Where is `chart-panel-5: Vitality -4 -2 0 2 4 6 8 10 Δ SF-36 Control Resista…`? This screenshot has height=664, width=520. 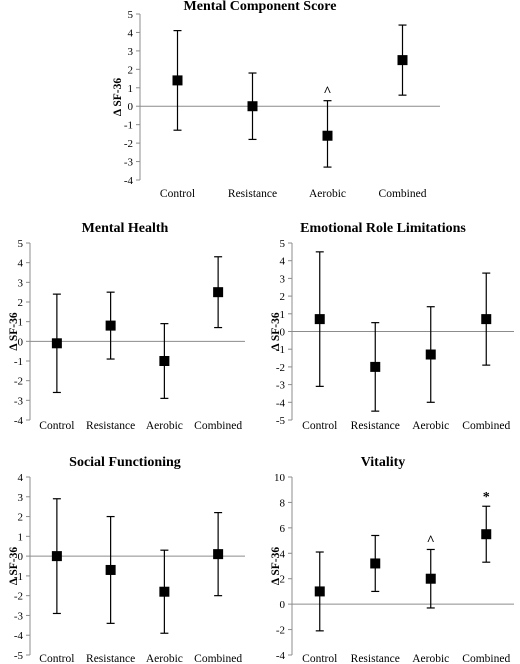
chart-panel-5: Vitality -4 -2 0 2 4 6 8 10 Δ SF-36 Control Resista… is located at coordinates (392, 559).